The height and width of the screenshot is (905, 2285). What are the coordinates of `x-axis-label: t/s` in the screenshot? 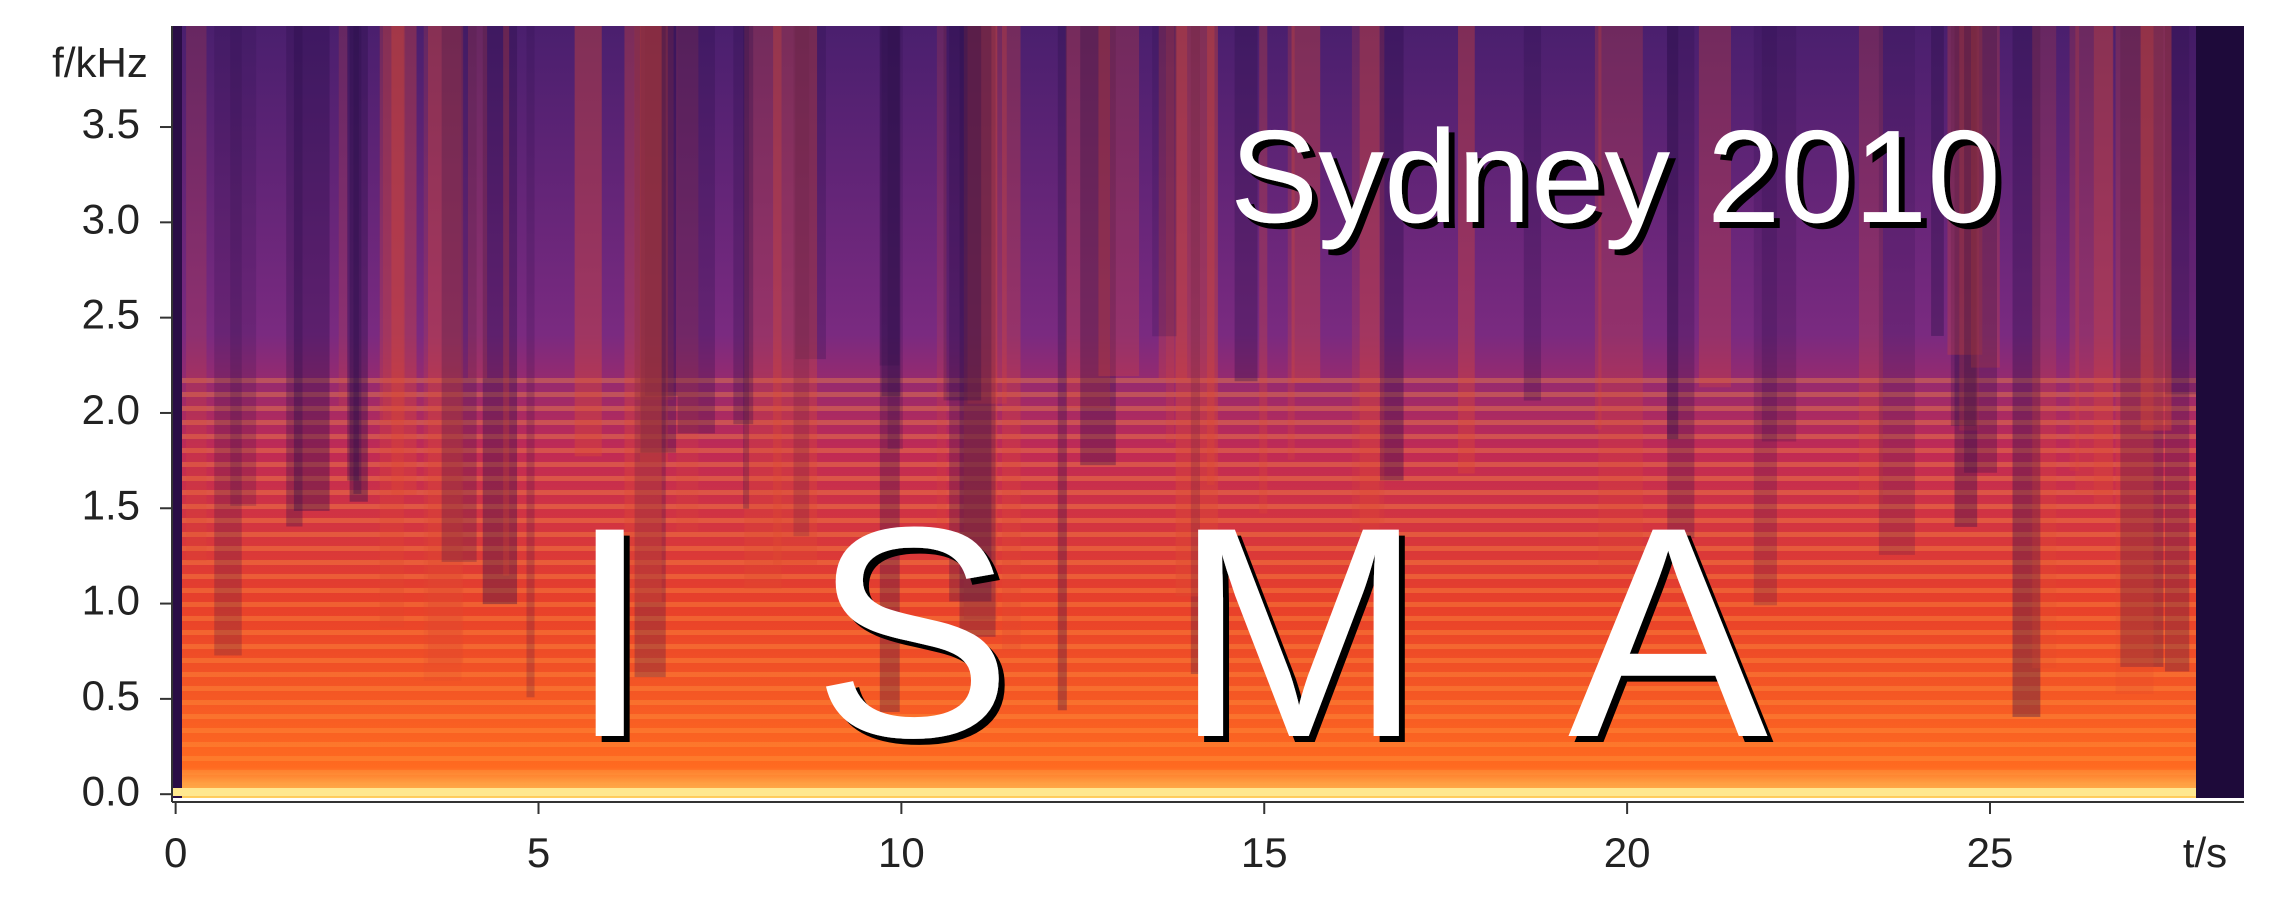 It's located at (2205, 852).